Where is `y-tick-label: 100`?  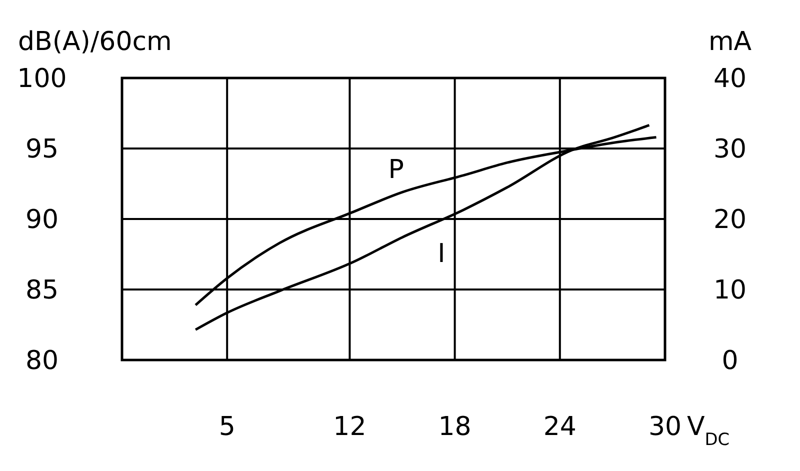
y-tick-label: 100 is located at coordinates (42, 79).